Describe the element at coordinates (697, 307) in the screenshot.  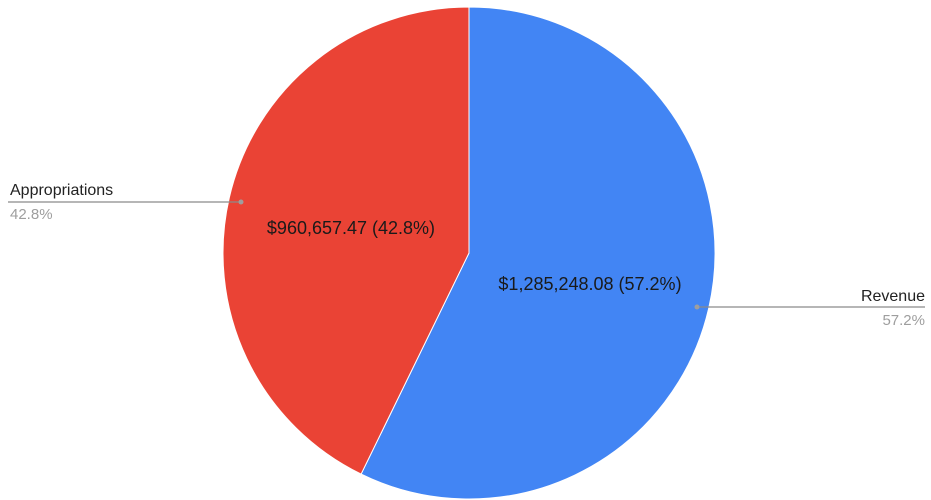
I see `leader-dot-revenue` at that location.